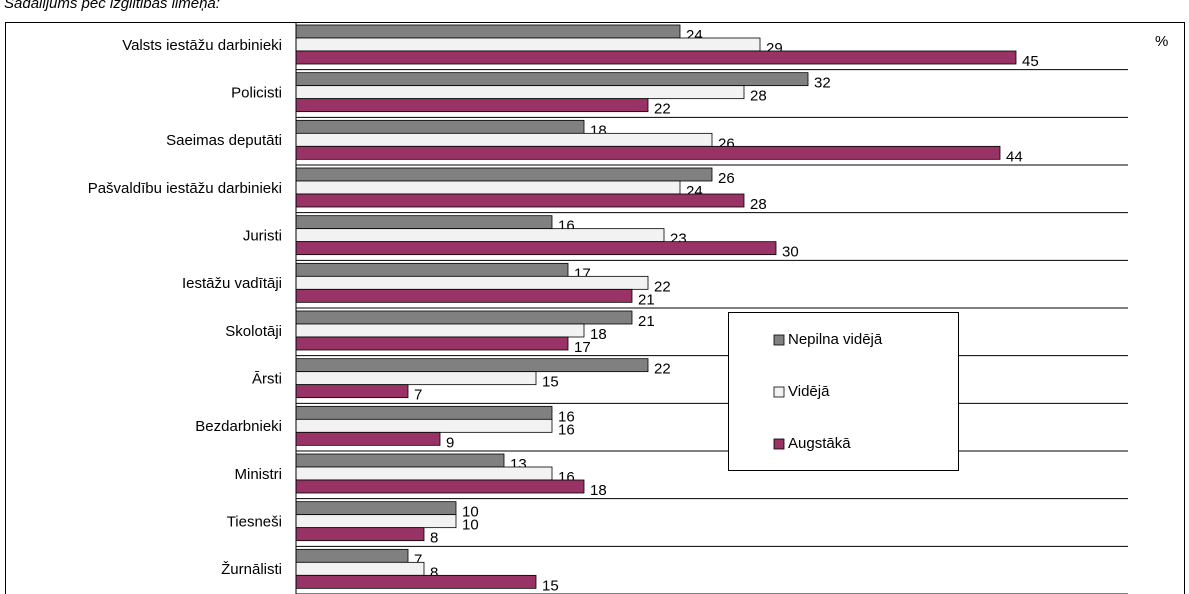 The height and width of the screenshot is (594, 1189). I want to click on legend-label: Vidējā, so click(809, 391).